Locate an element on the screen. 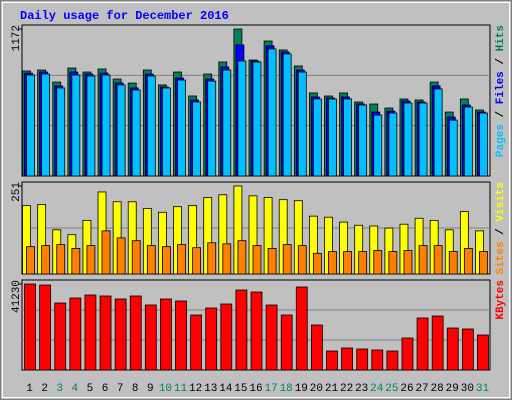 The width and height of the screenshot is (512, 400). x-tick-label: 4 is located at coordinates (75, 389).